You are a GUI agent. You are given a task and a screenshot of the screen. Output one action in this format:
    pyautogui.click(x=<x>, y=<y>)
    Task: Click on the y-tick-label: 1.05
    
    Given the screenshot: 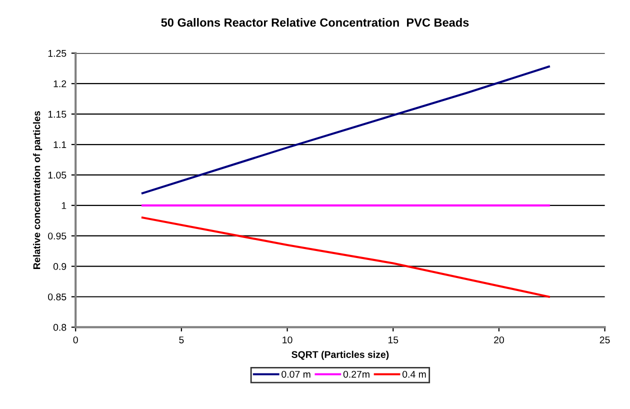 What is the action you would take?
    pyautogui.click(x=57, y=175)
    